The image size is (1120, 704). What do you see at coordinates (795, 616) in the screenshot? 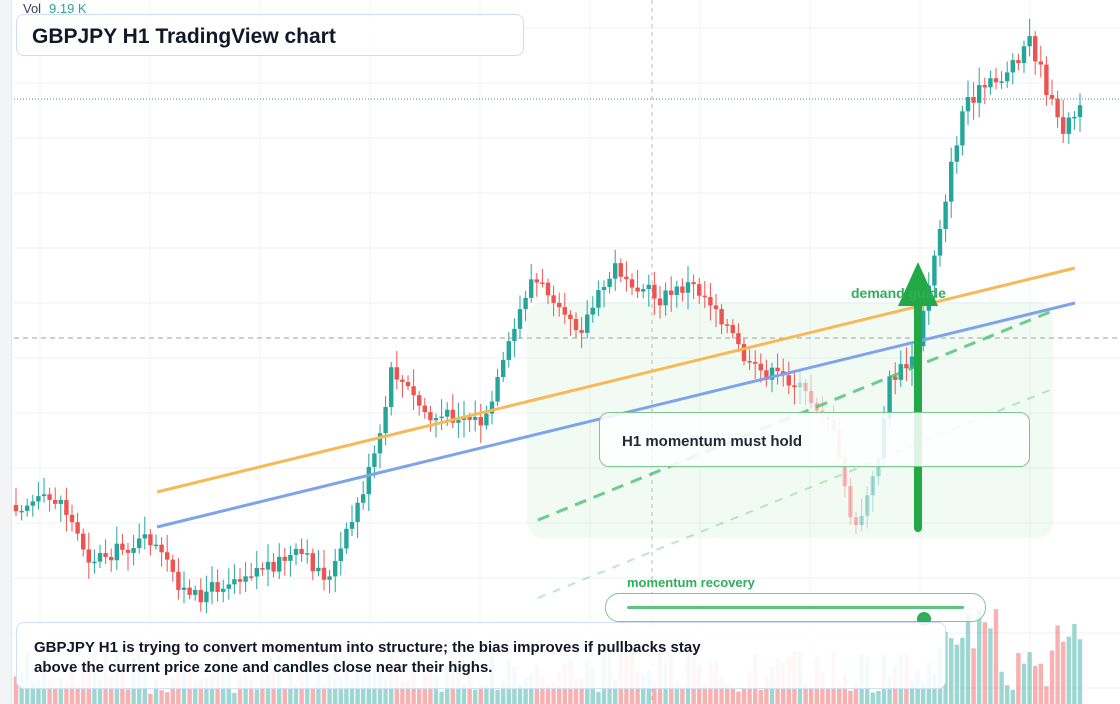
I see `slider-track` at bounding box center [795, 616].